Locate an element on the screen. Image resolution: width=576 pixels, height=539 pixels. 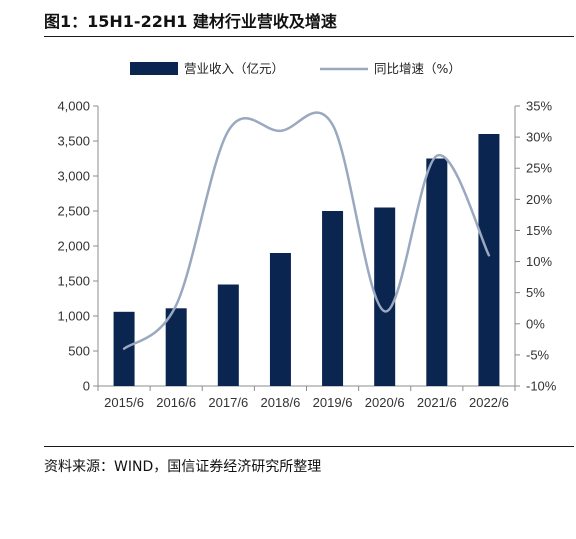
right-tick-label: 25% is located at coordinates (539, 168).